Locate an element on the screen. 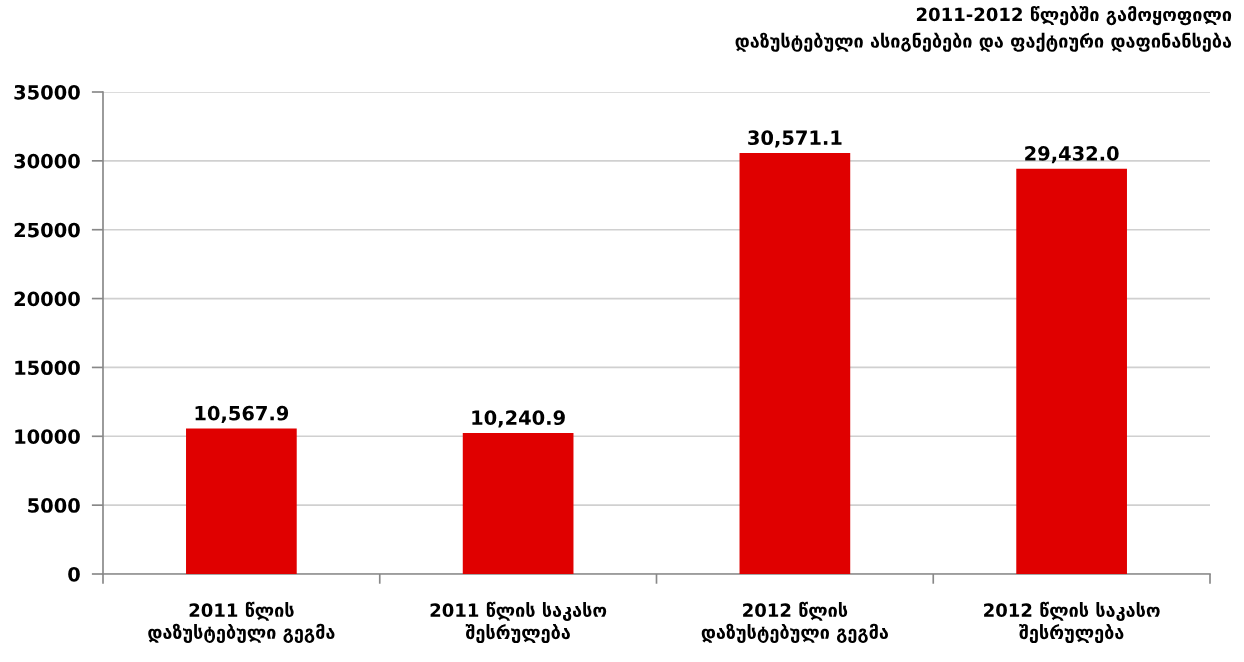  y-tick-label: 5000 is located at coordinates (54, 505).